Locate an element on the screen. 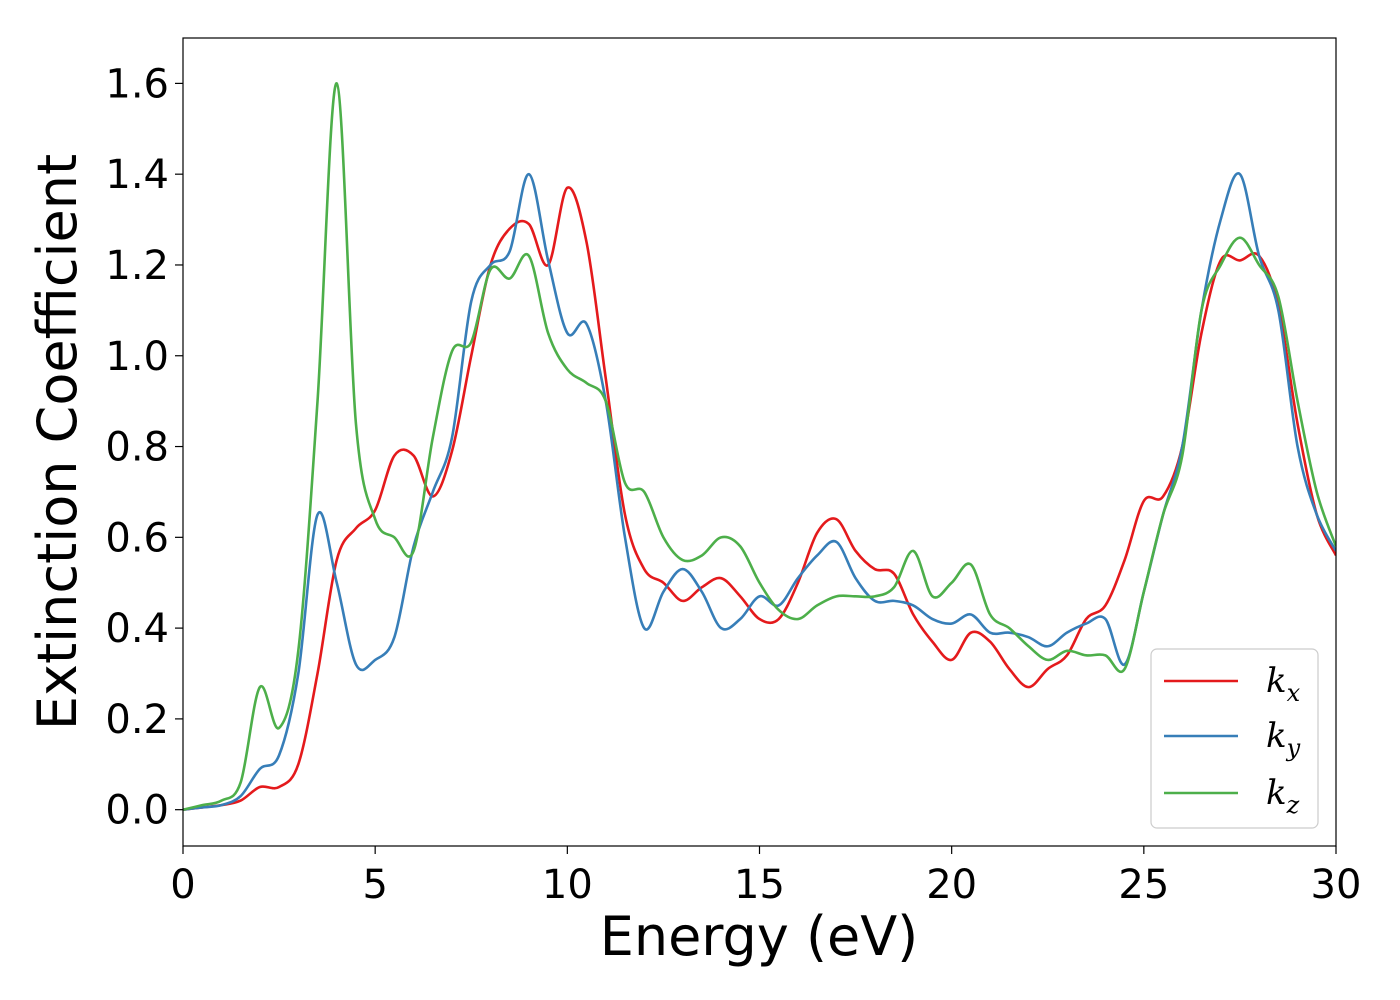 The height and width of the screenshot is (1000, 1400). x-tick-label: 20 is located at coordinates (951, 885).